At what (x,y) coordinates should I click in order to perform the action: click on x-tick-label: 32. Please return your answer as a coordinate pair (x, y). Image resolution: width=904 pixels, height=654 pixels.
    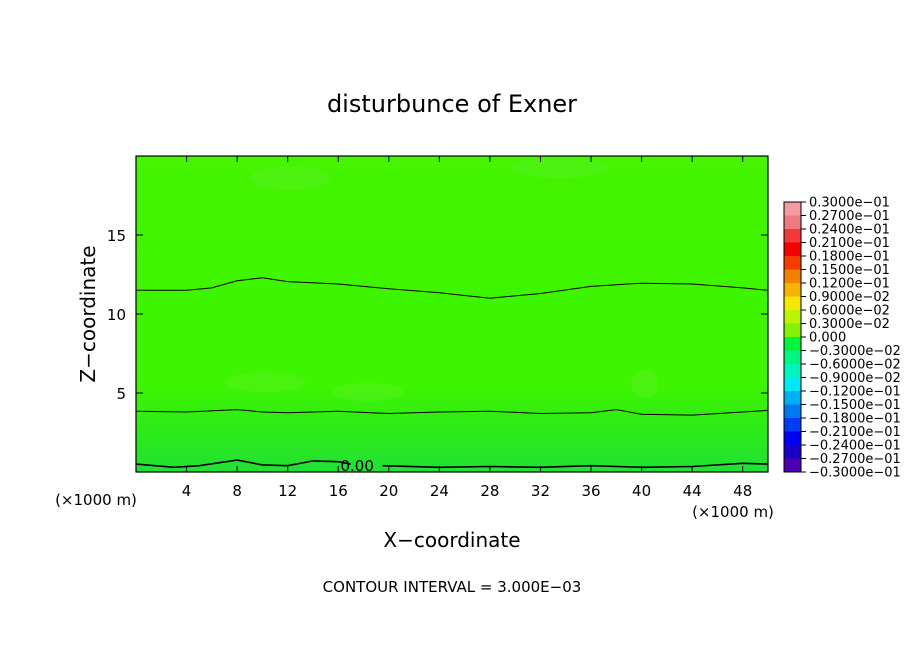
    Looking at the image, I should click on (540, 491).